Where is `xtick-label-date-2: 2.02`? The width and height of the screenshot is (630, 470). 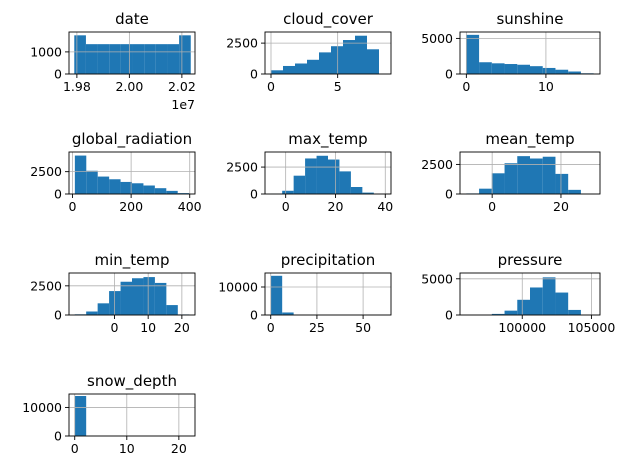
xtick-label-date-2: 2.02 is located at coordinates (182, 86).